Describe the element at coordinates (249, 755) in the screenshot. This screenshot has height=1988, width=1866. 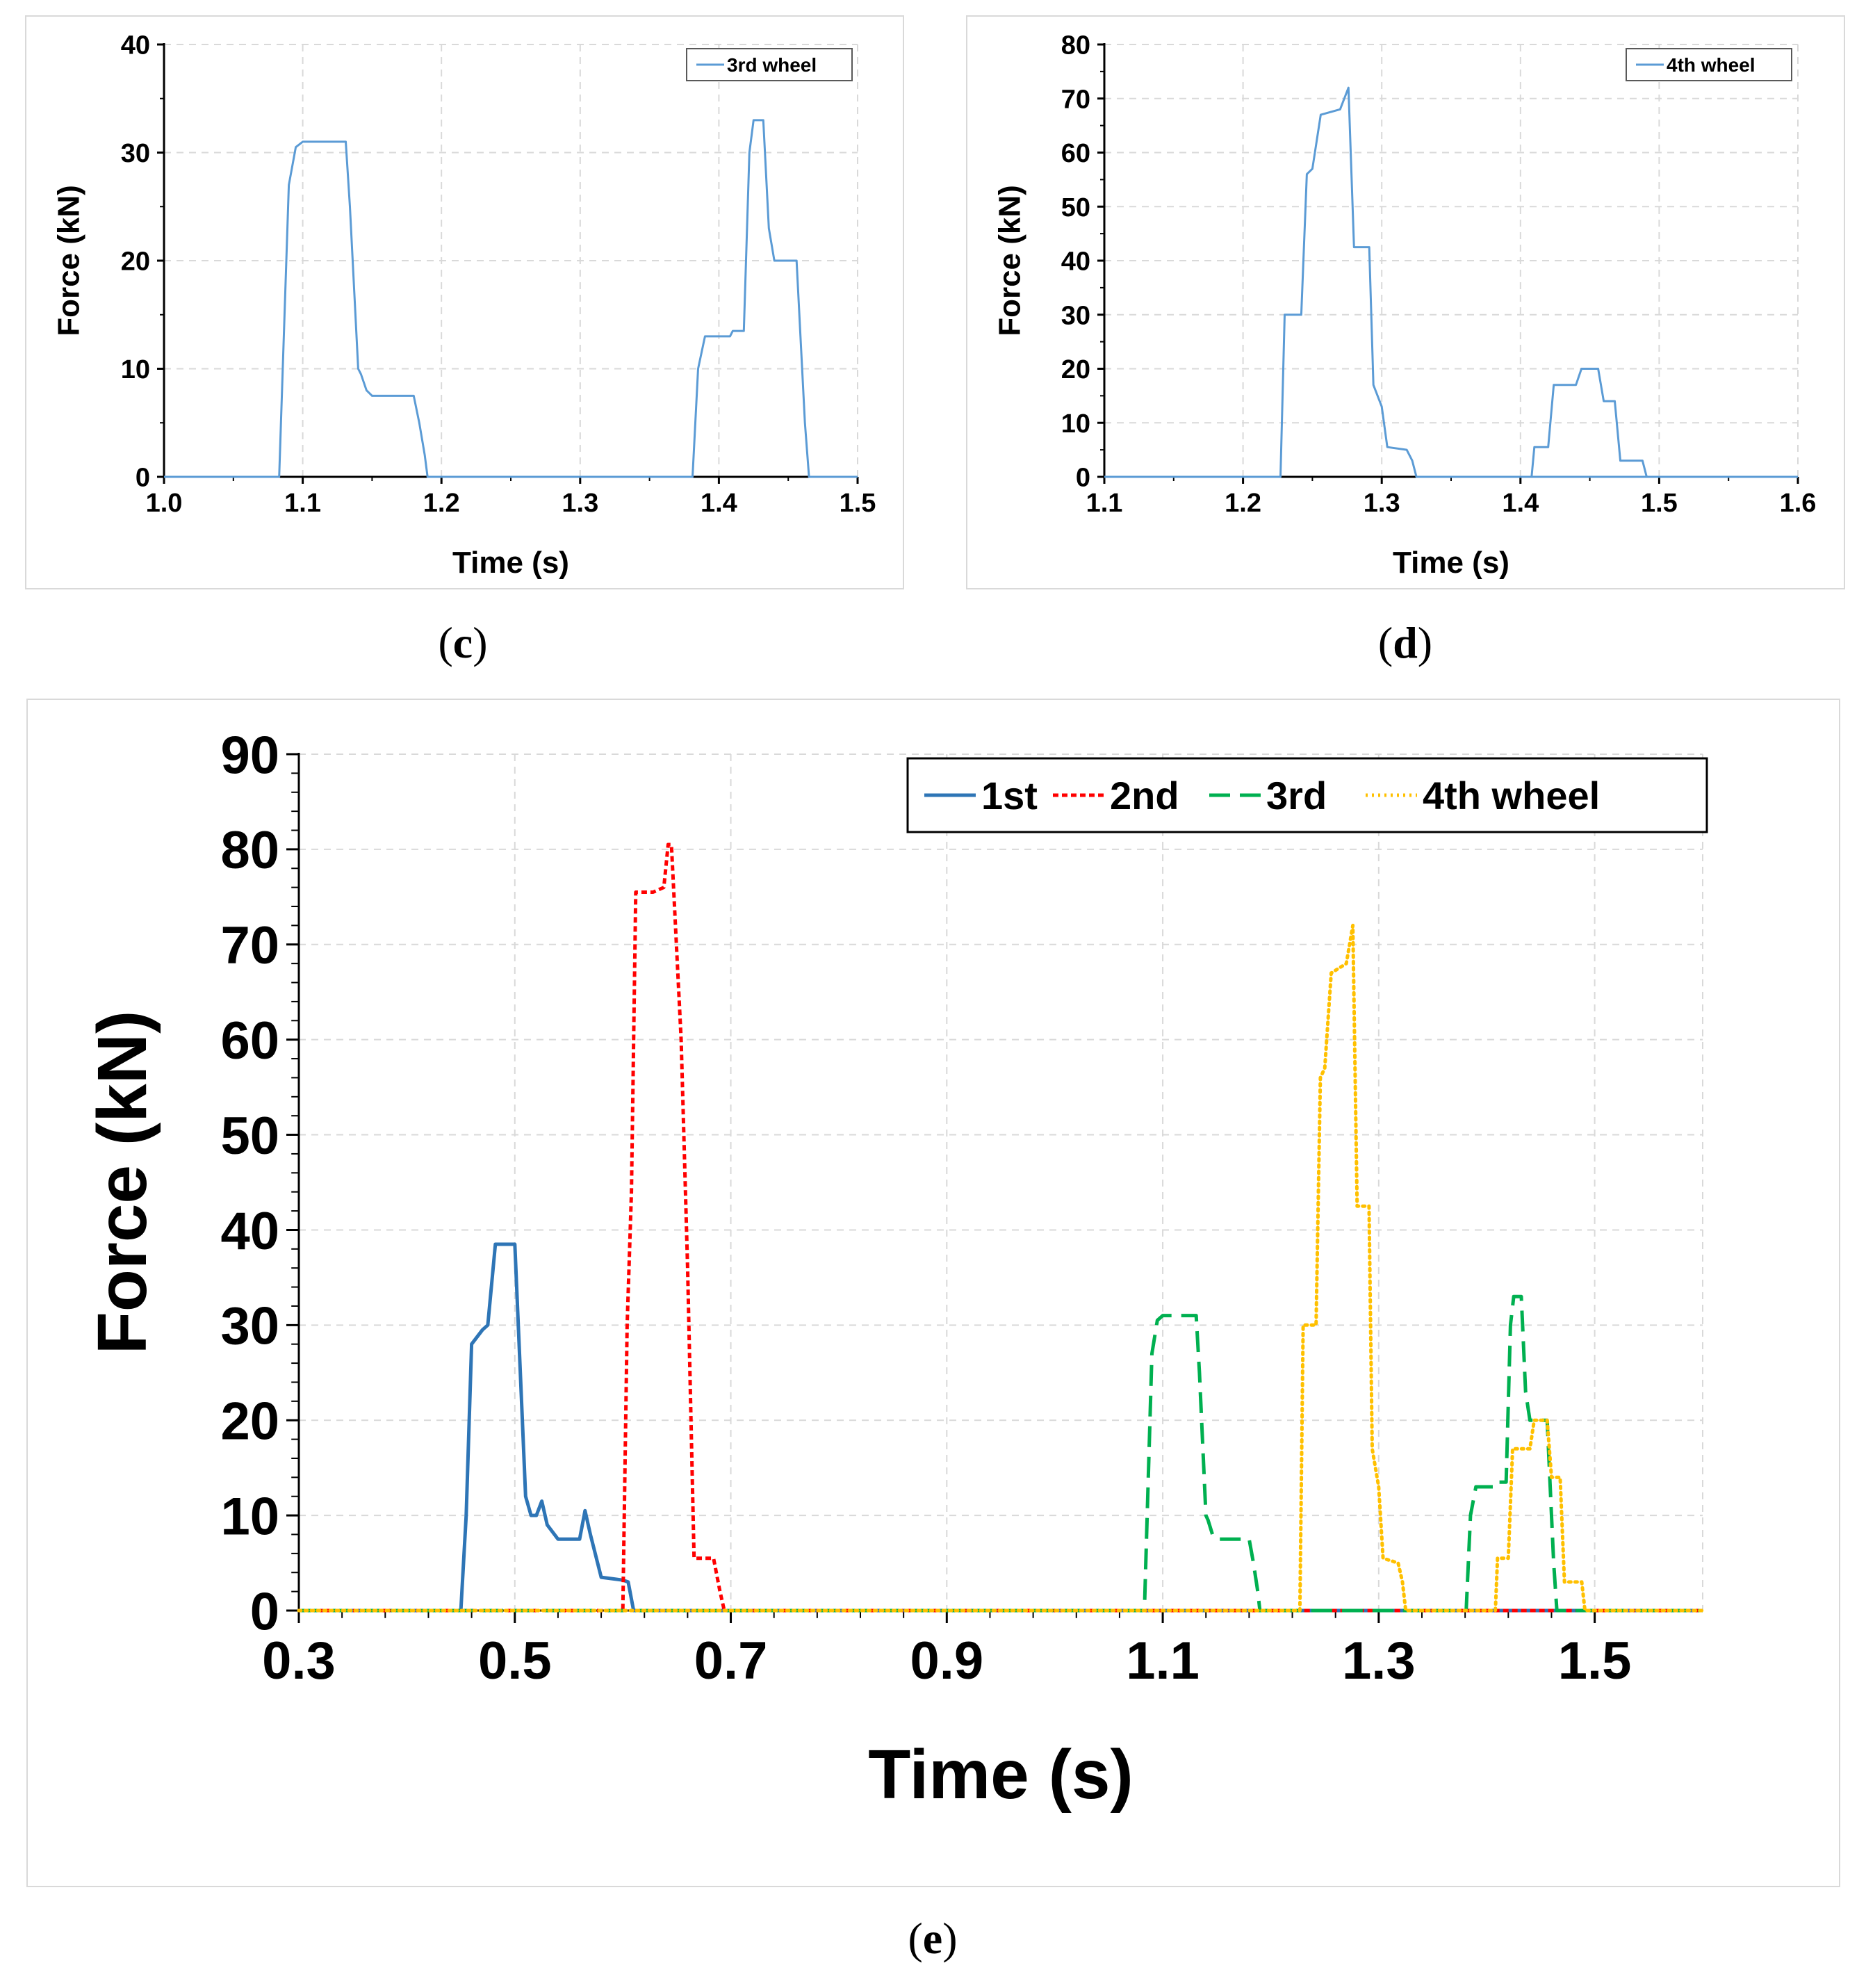
I see `y-tick-label-e-9: 90` at that location.